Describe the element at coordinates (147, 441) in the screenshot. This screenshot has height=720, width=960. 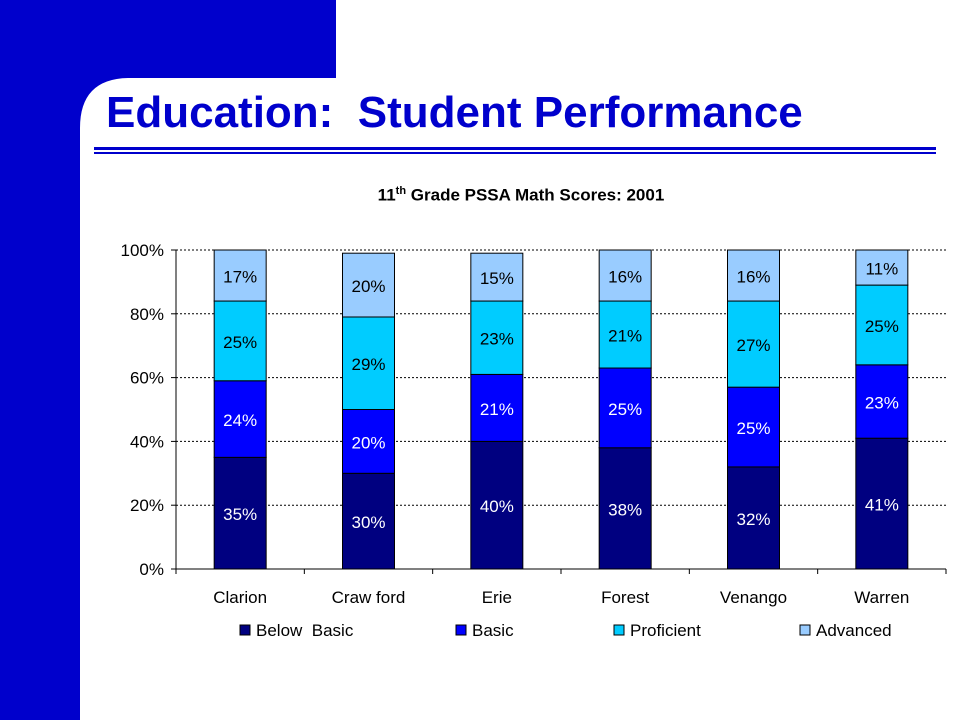
I see `y-tick-label: 40%` at that location.